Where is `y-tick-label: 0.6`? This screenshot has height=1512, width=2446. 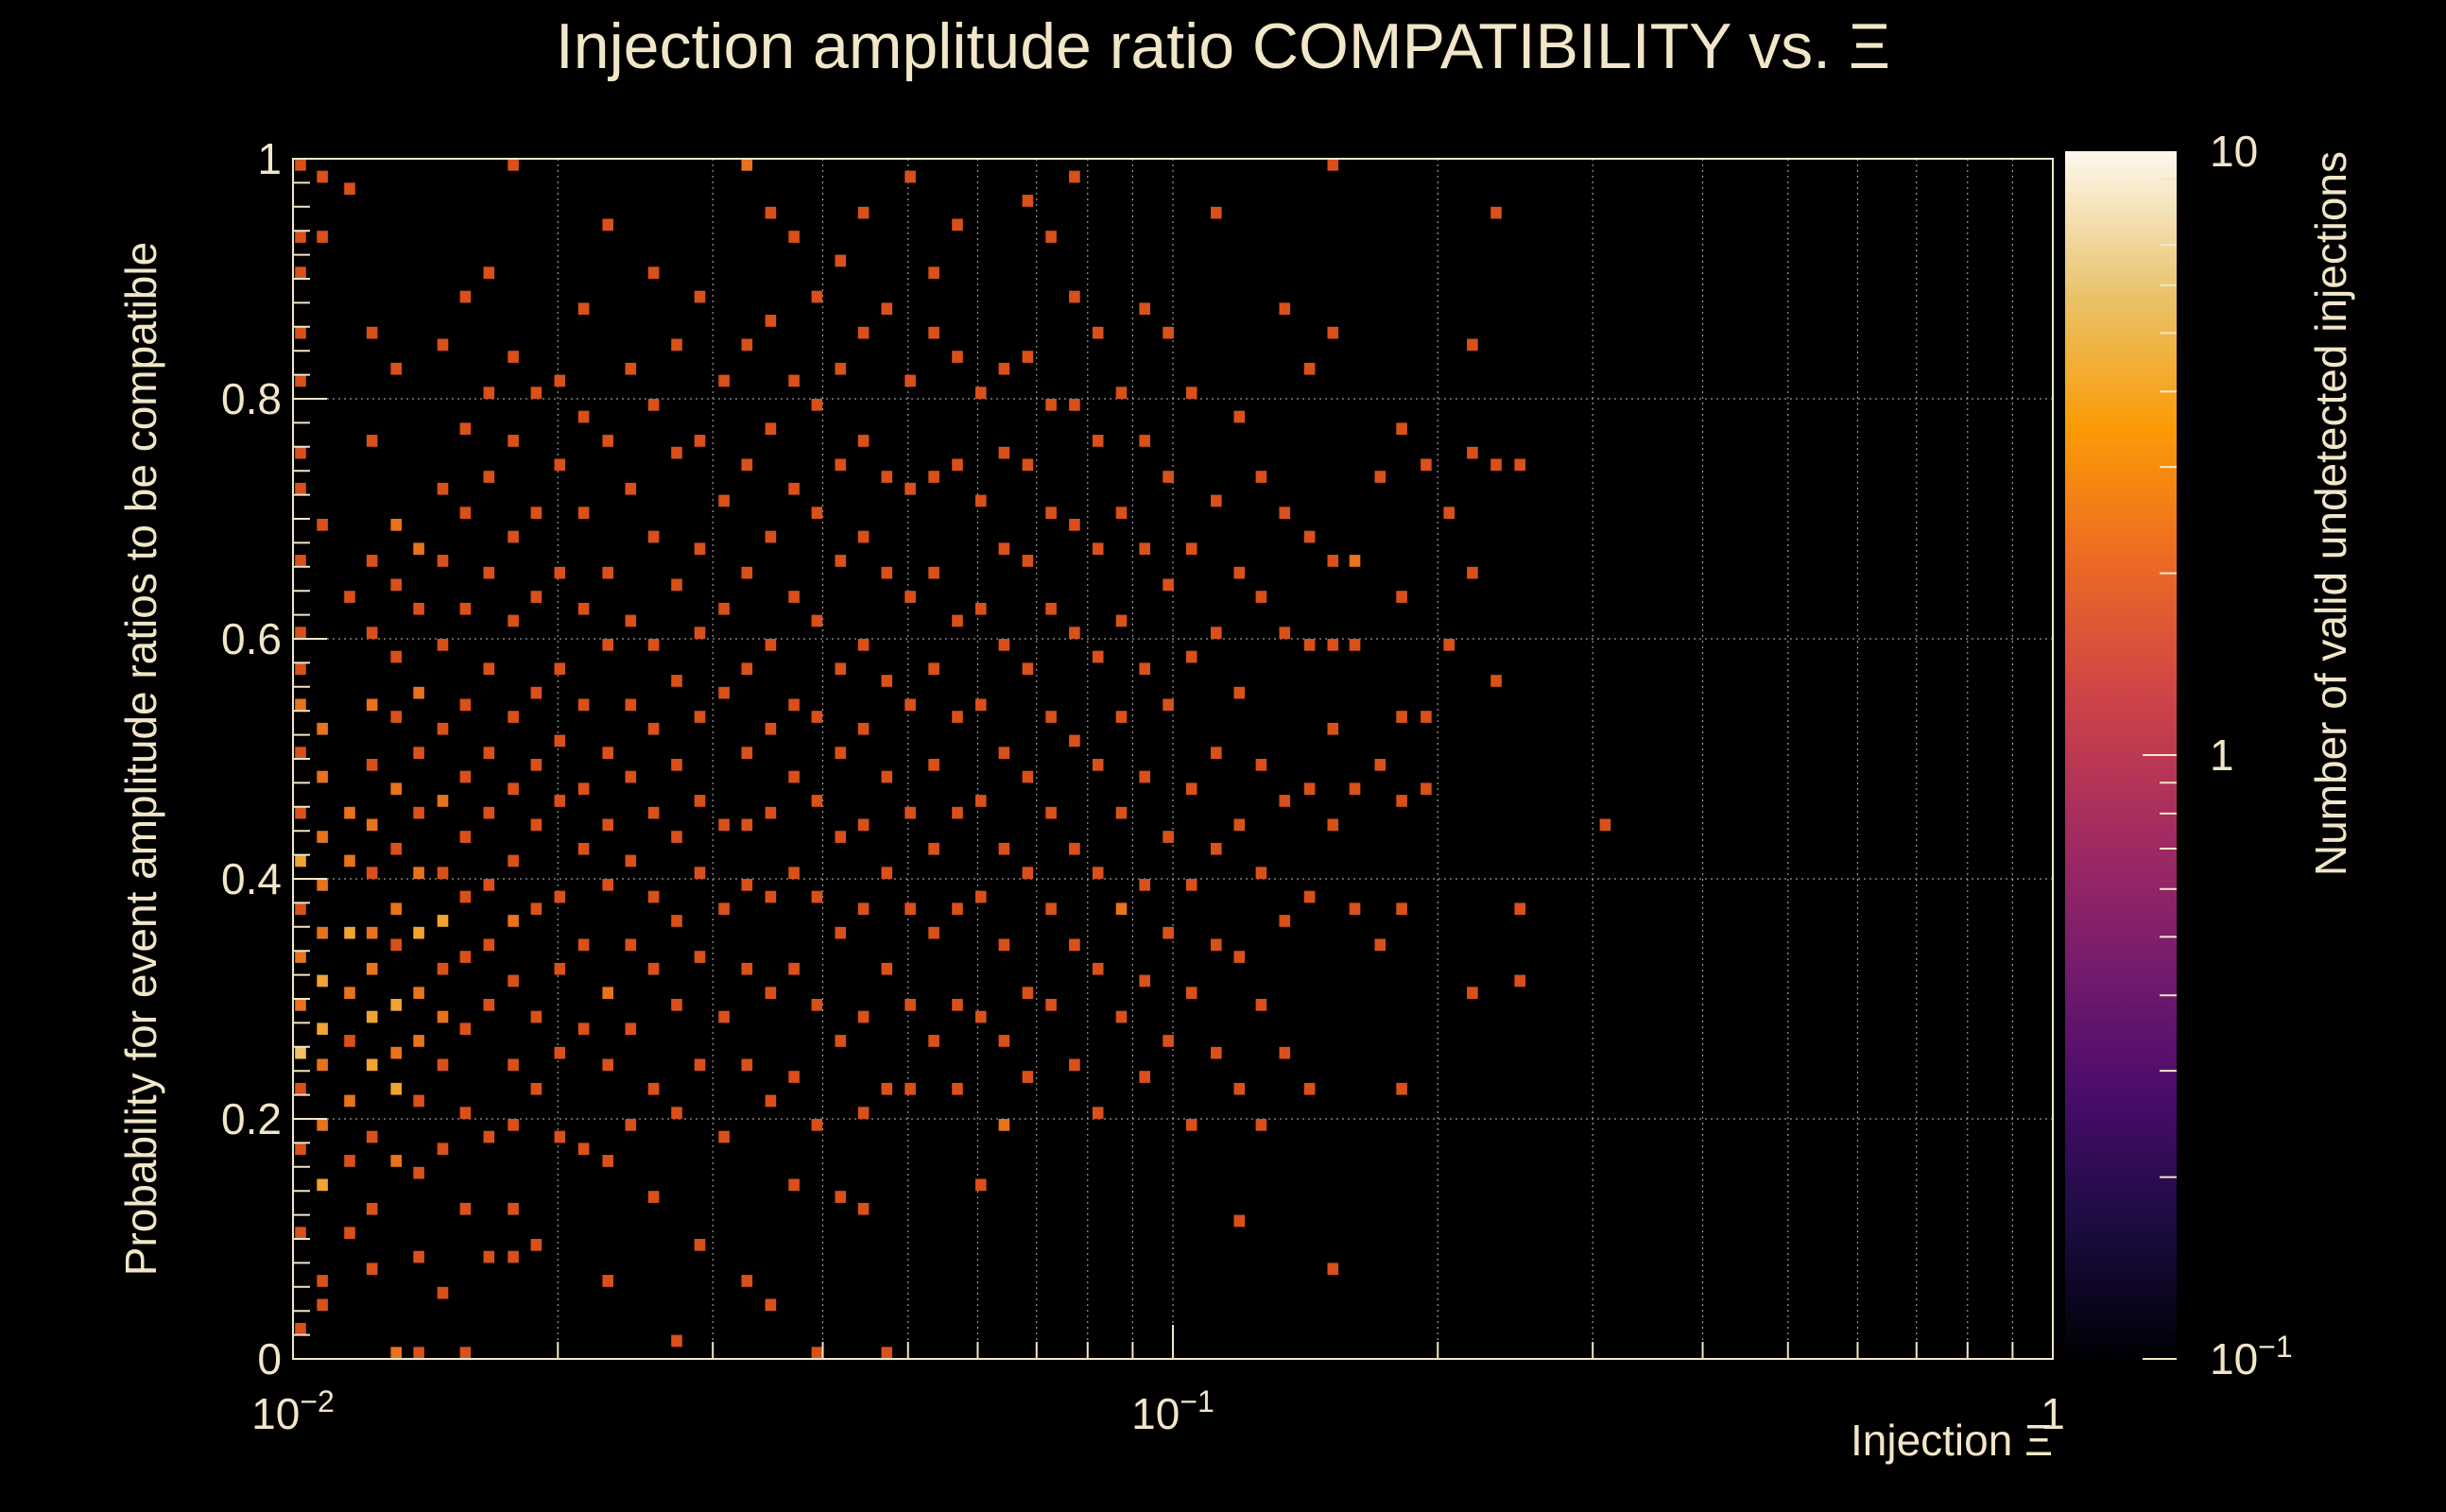 y-tick-label: 0.6 is located at coordinates (251, 638).